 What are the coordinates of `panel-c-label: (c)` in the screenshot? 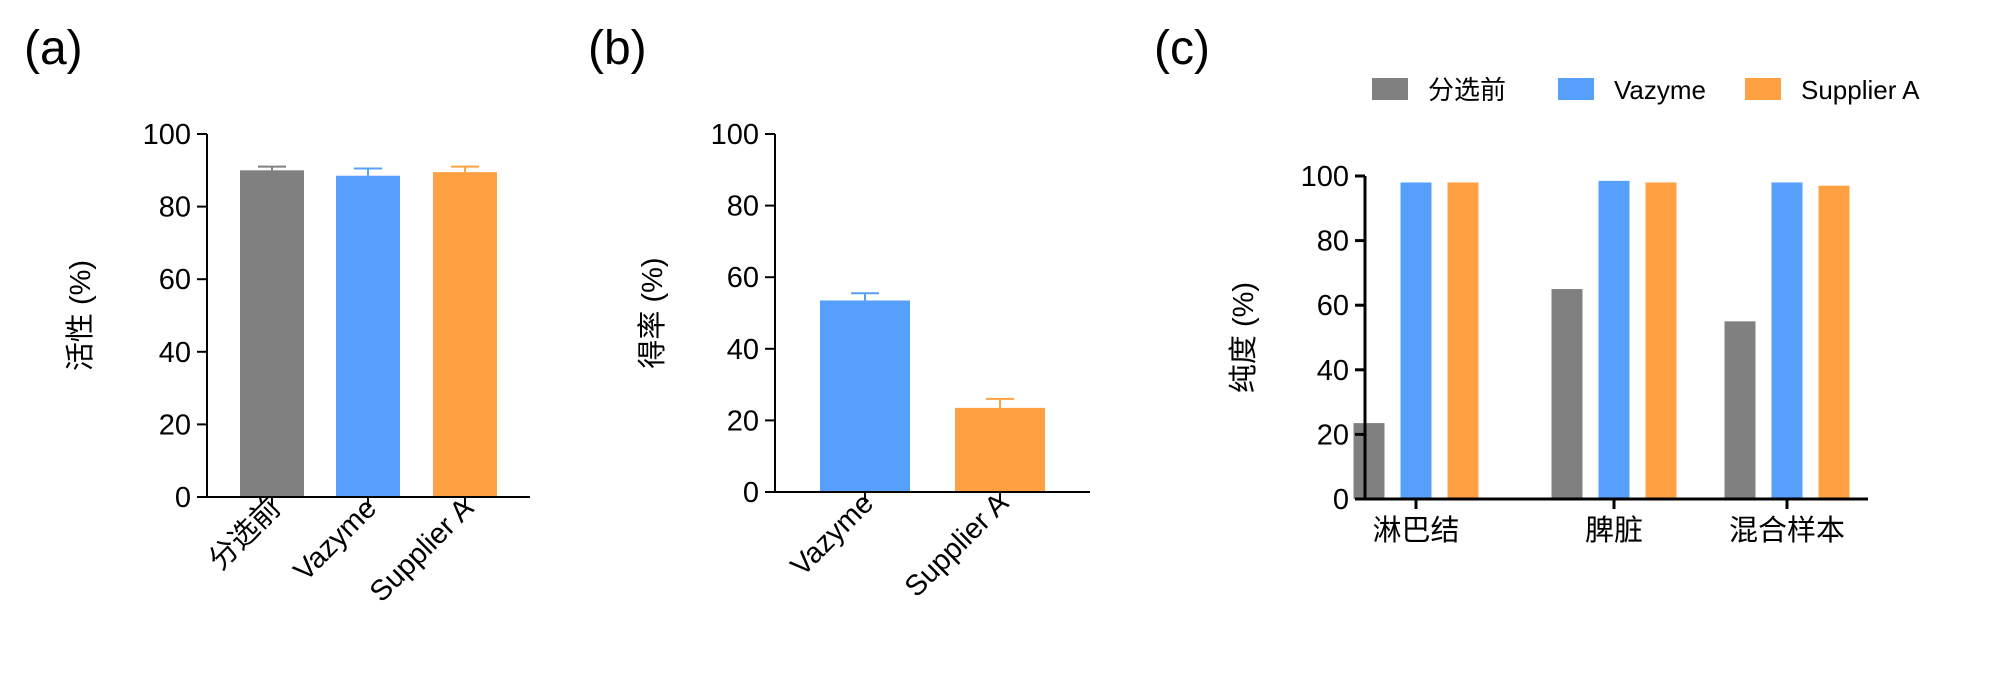 It's located at (1182, 48).